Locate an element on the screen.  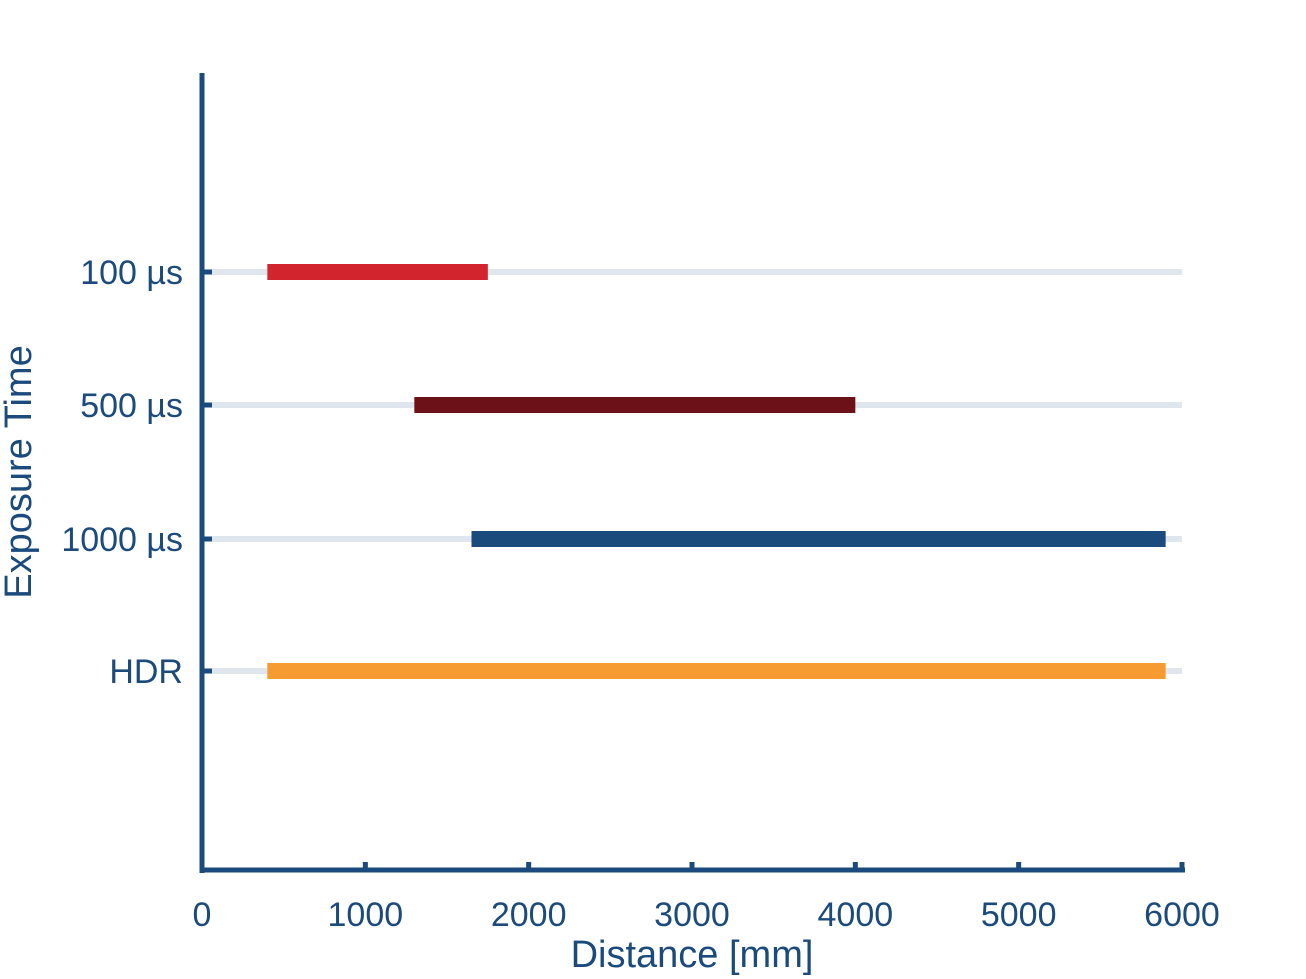
y-tick-label: HDR is located at coordinates (146, 672).